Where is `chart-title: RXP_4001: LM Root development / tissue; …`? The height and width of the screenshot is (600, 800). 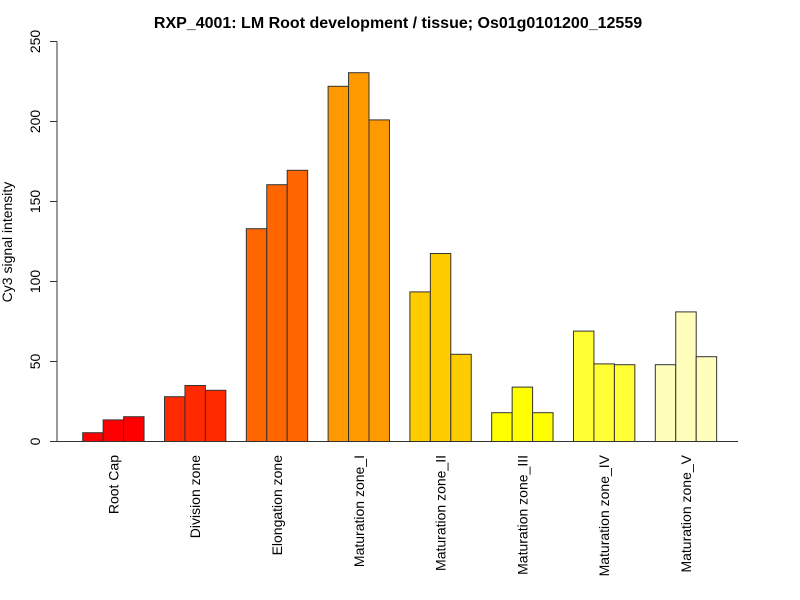 chart-title: RXP_4001: LM Root development / tissue; … is located at coordinates (398, 23).